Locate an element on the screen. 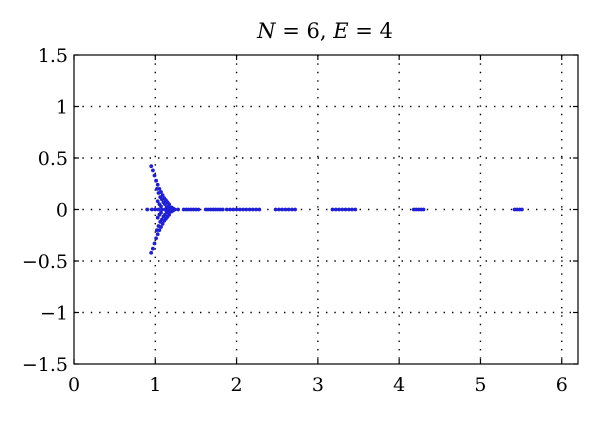  x-tick-labels: 0 1 2 3 4 5 6 is located at coordinates (318, 385).